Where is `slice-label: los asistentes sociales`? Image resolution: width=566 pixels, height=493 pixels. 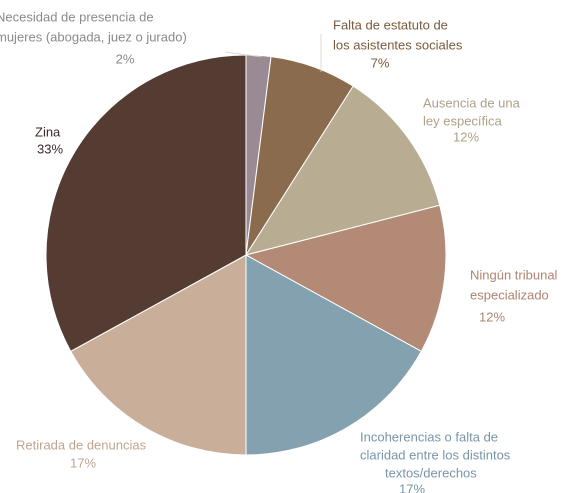
slice-label: los asistentes sociales is located at coordinates (398, 44).